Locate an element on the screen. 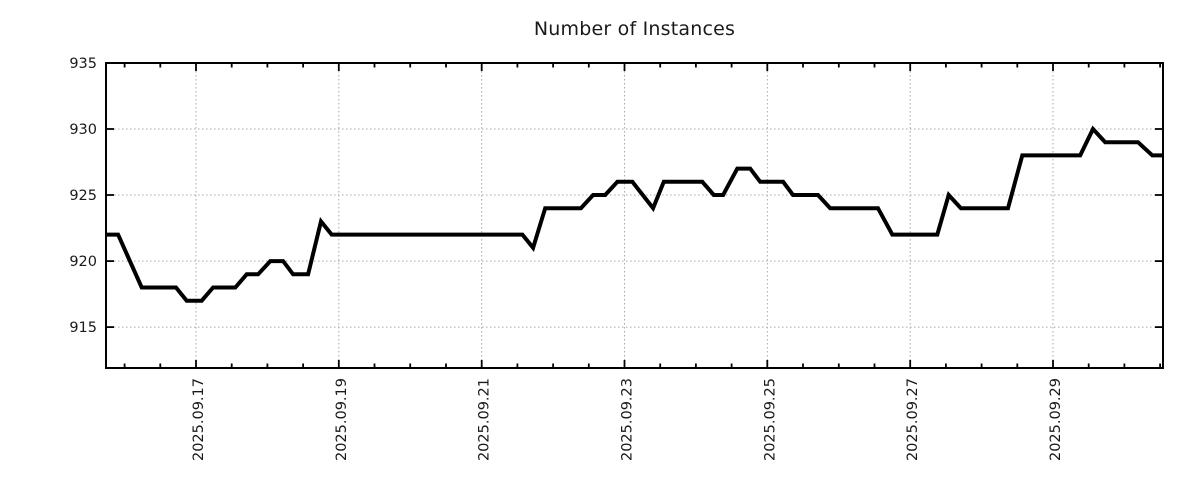 This screenshot has height=500, width=1200. y-tick-label: 925 is located at coordinates (83, 196).